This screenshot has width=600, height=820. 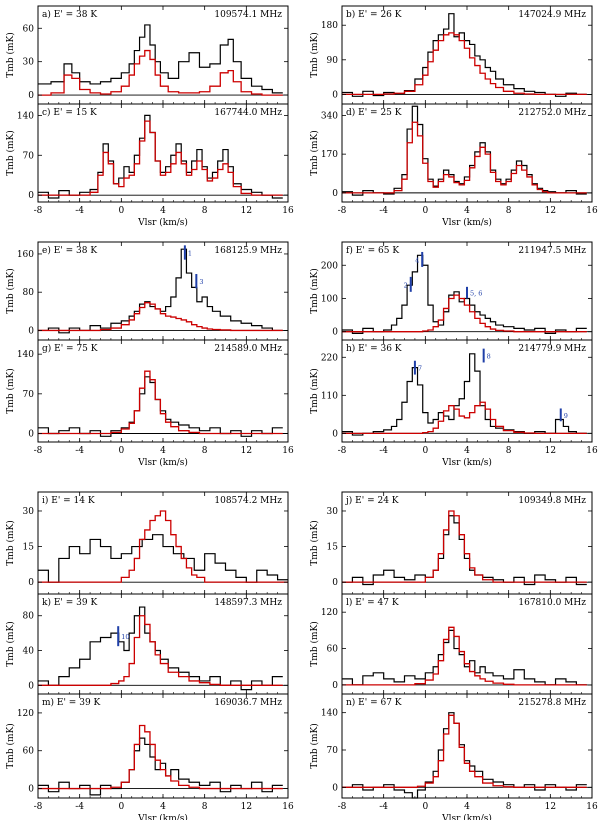 I want to click on y-tick-label: 70, so click(x=29, y=395).